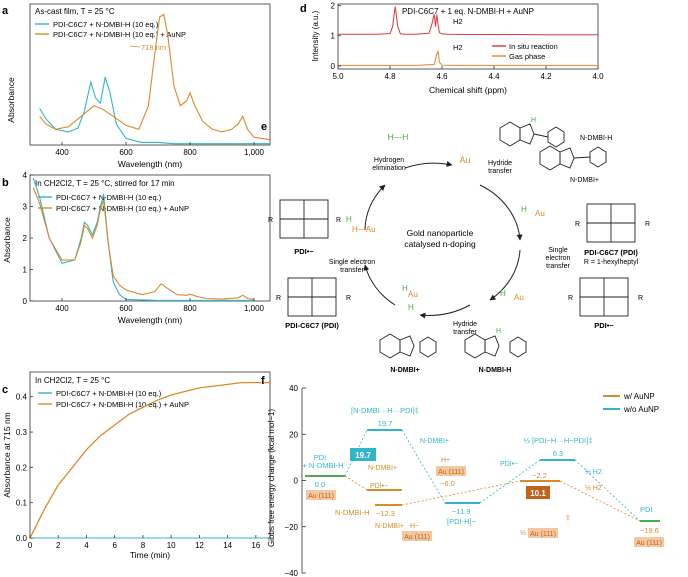 This screenshot has width=688, height=577. What do you see at coordinates (153, 47) in the screenshot?
I see `panel-a-peak-label: 718 nm` at bounding box center [153, 47].